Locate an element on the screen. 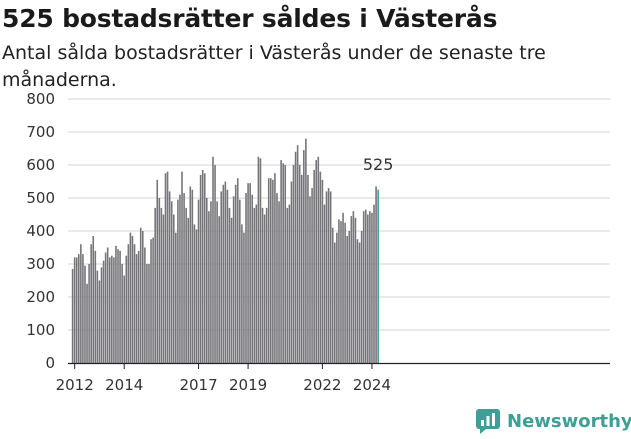  y-tick-label: 600 is located at coordinates (40, 165).